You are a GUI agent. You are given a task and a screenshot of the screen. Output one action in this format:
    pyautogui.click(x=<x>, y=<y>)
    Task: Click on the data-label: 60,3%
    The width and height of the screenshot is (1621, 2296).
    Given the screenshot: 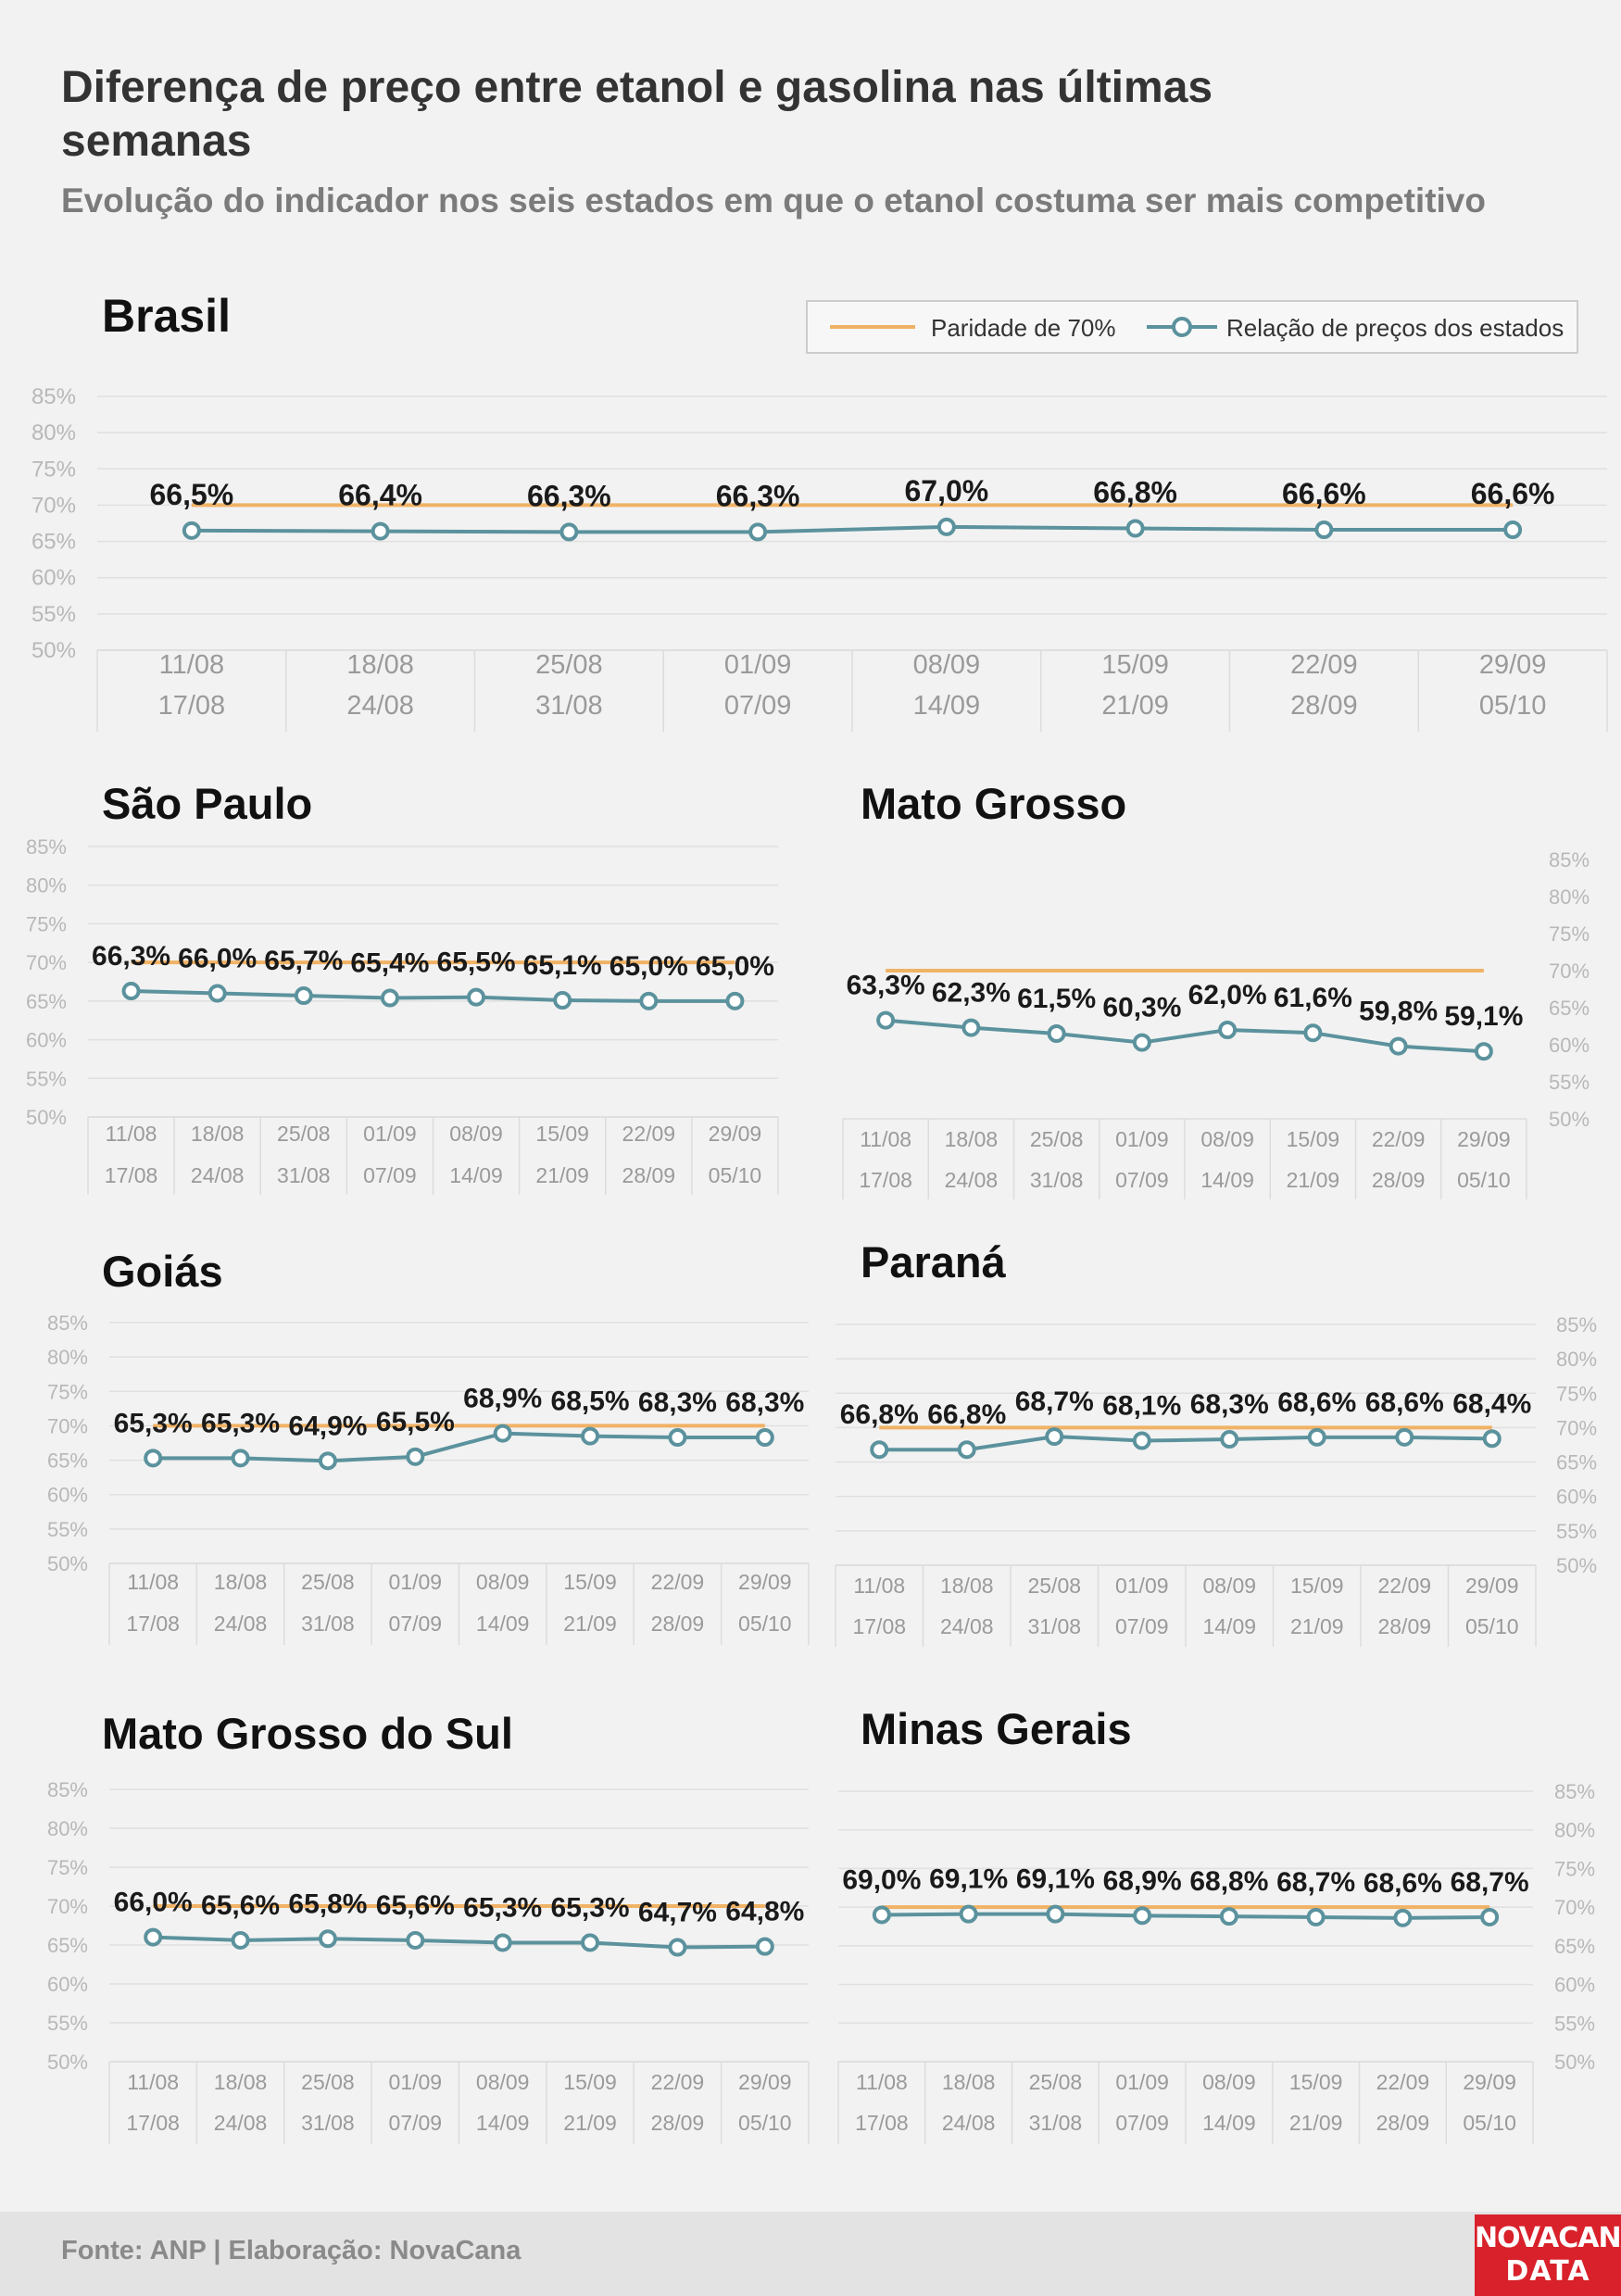 What is the action you would take?
    pyautogui.click(x=1141, y=1008)
    